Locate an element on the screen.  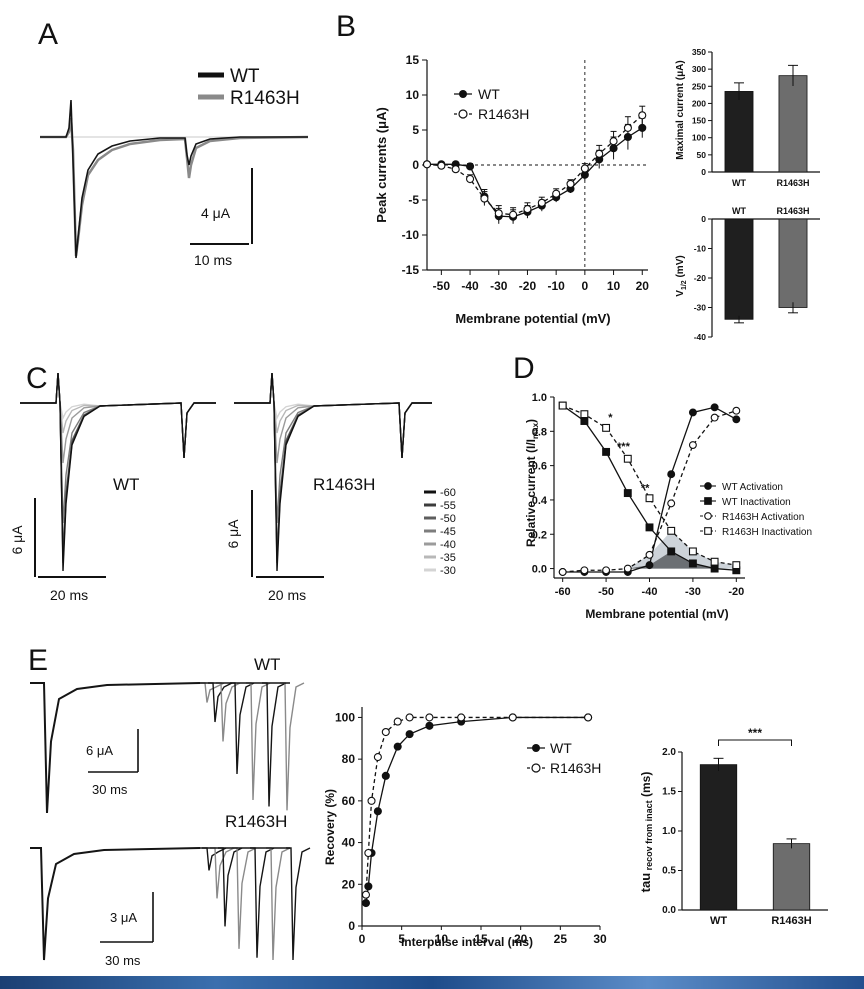
chart-e-plot is located at coordinates (477, 810).